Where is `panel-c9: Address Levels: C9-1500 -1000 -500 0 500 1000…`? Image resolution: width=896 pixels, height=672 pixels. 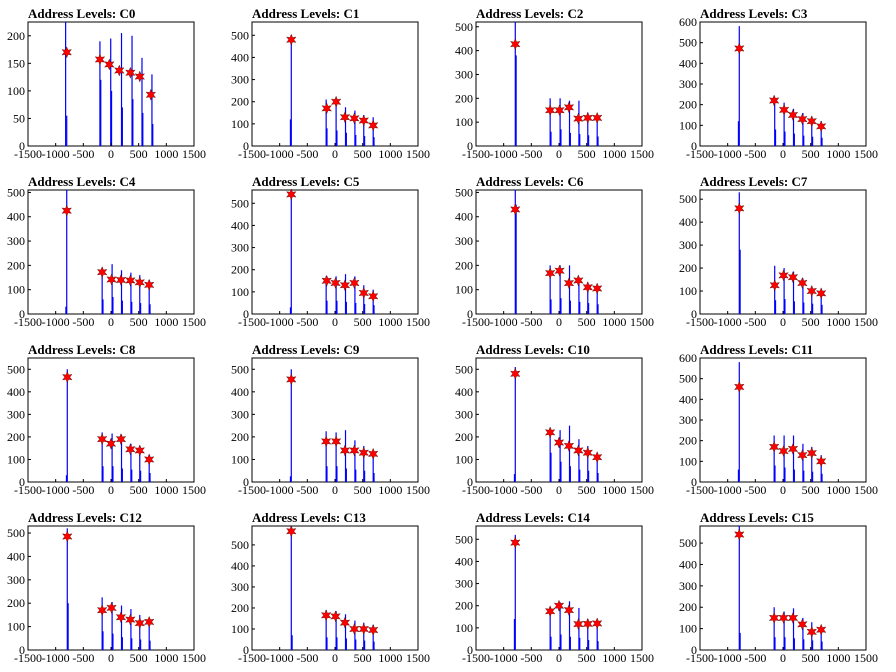 panel-c9: Address Levels: C9-1500 -1000 -500 0 500 1000… is located at coordinates (330, 419).